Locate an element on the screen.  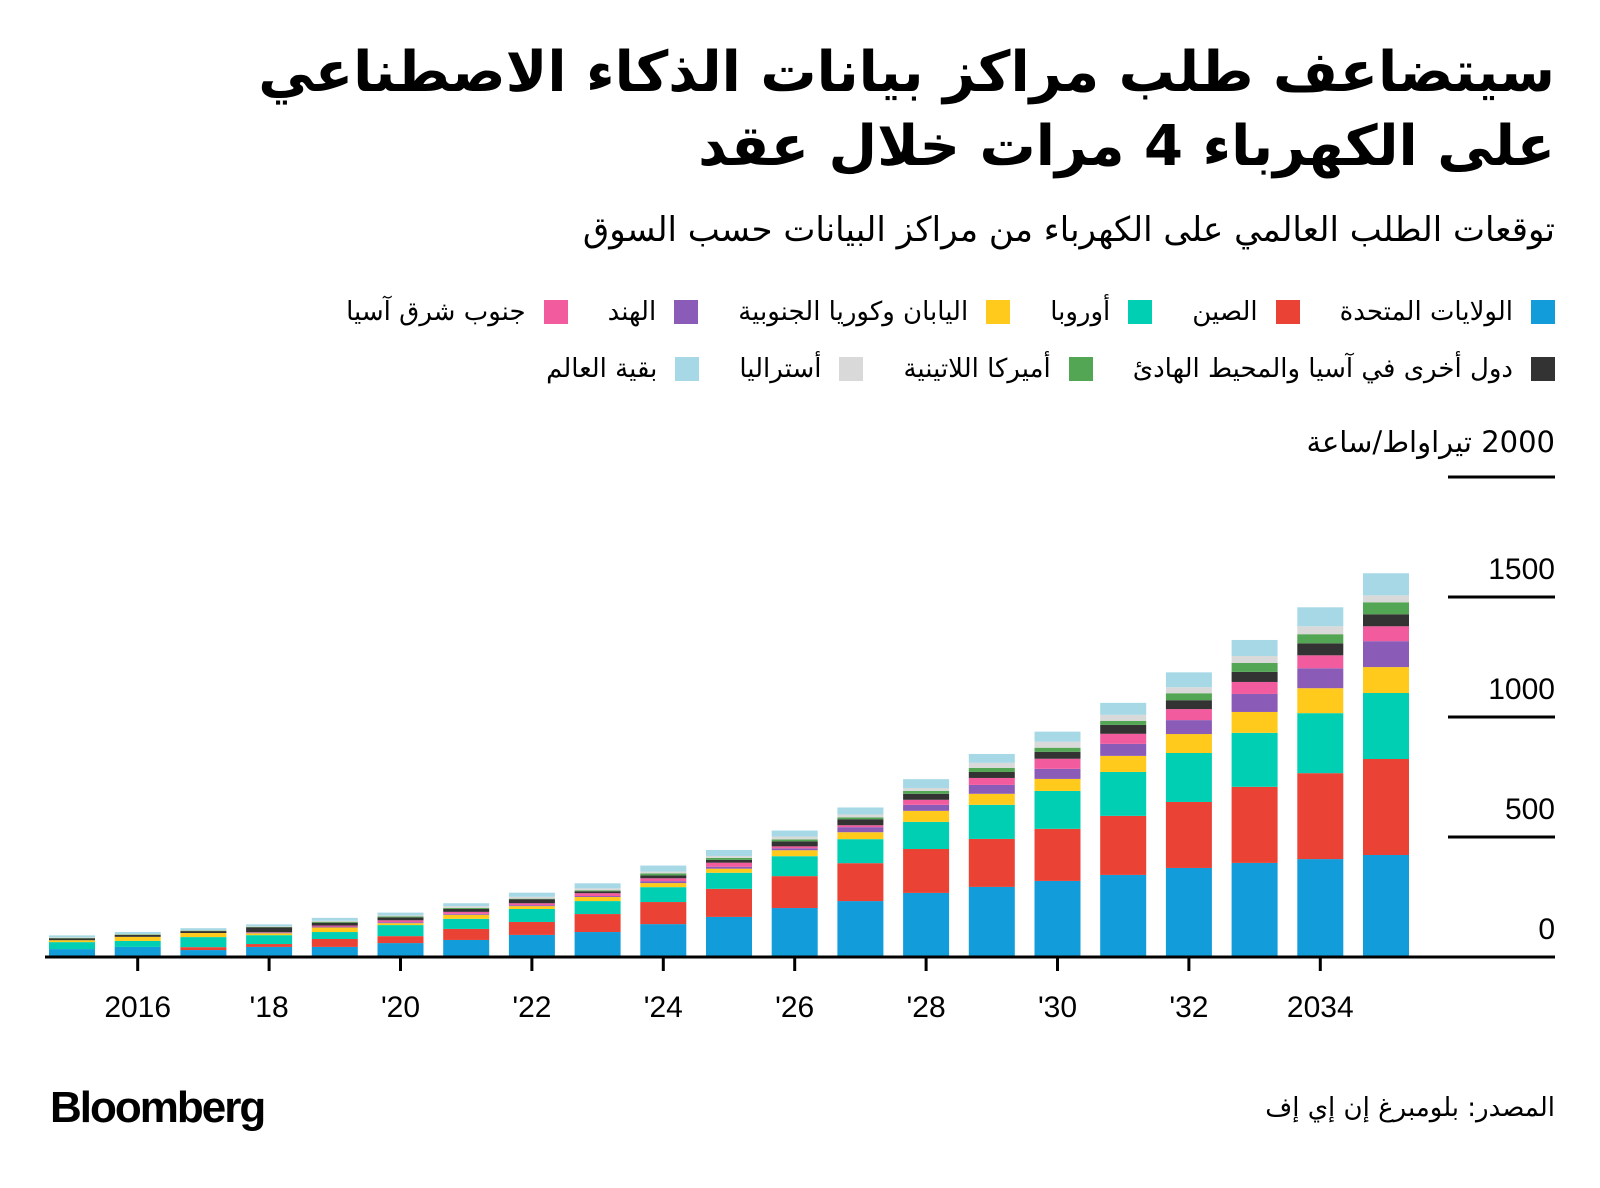
legend-label: أميركا اللاتينية is located at coordinates (977, 369).